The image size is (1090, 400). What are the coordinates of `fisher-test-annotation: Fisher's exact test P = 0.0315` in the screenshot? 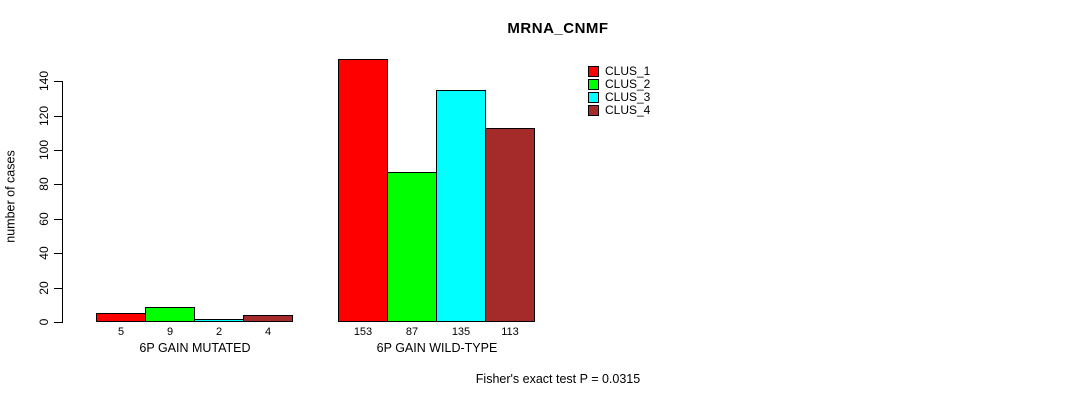 It's located at (558, 379).